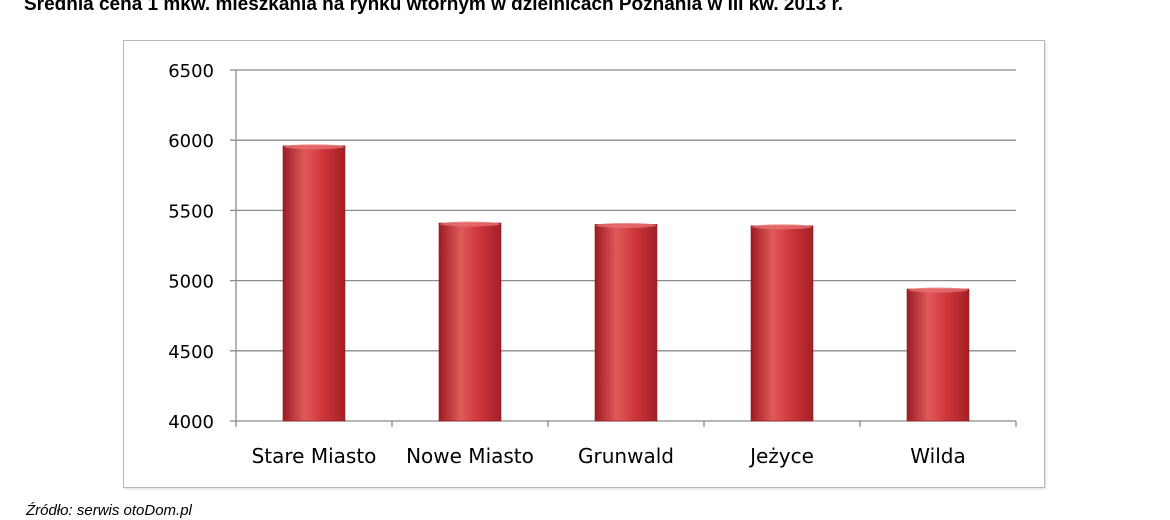 The height and width of the screenshot is (520, 1170). What do you see at coordinates (191, 352) in the screenshot?
I see `y-tick-label: 4500` at bounding box center [191, 352].